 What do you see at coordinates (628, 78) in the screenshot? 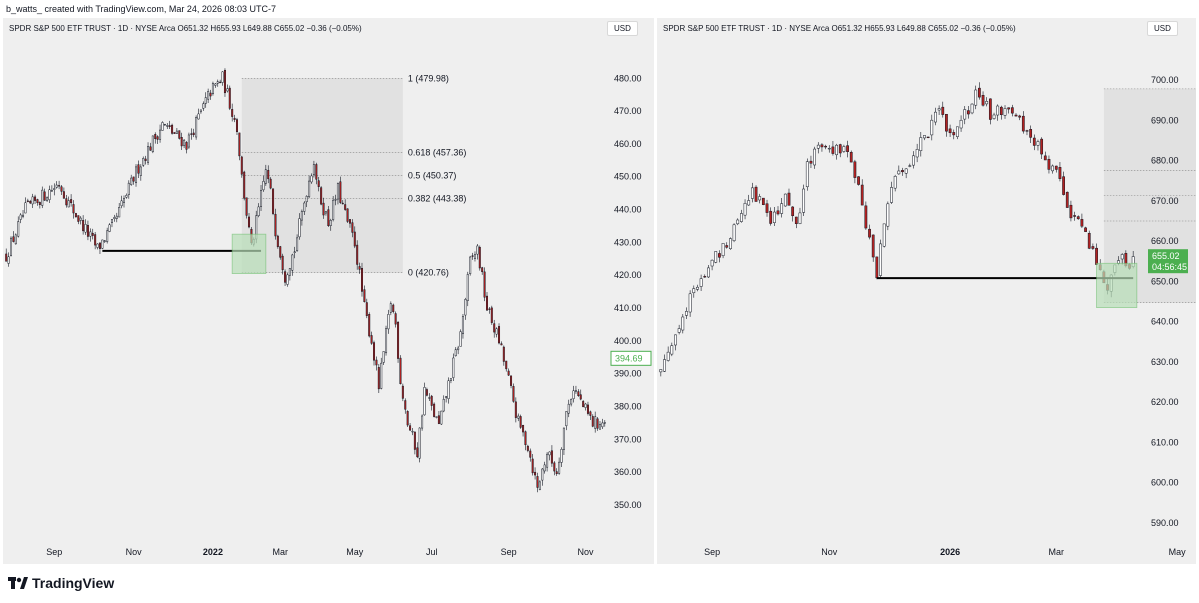
I see `y-tick-label: 480.00` at bounding box center [628, 78].